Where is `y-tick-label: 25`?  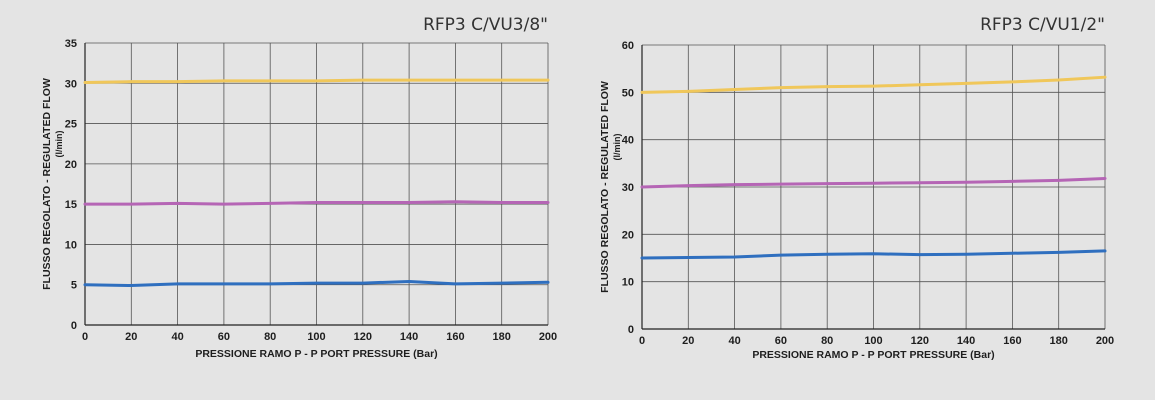
y-tick-label: 25 is located at coordinates (71, 125).